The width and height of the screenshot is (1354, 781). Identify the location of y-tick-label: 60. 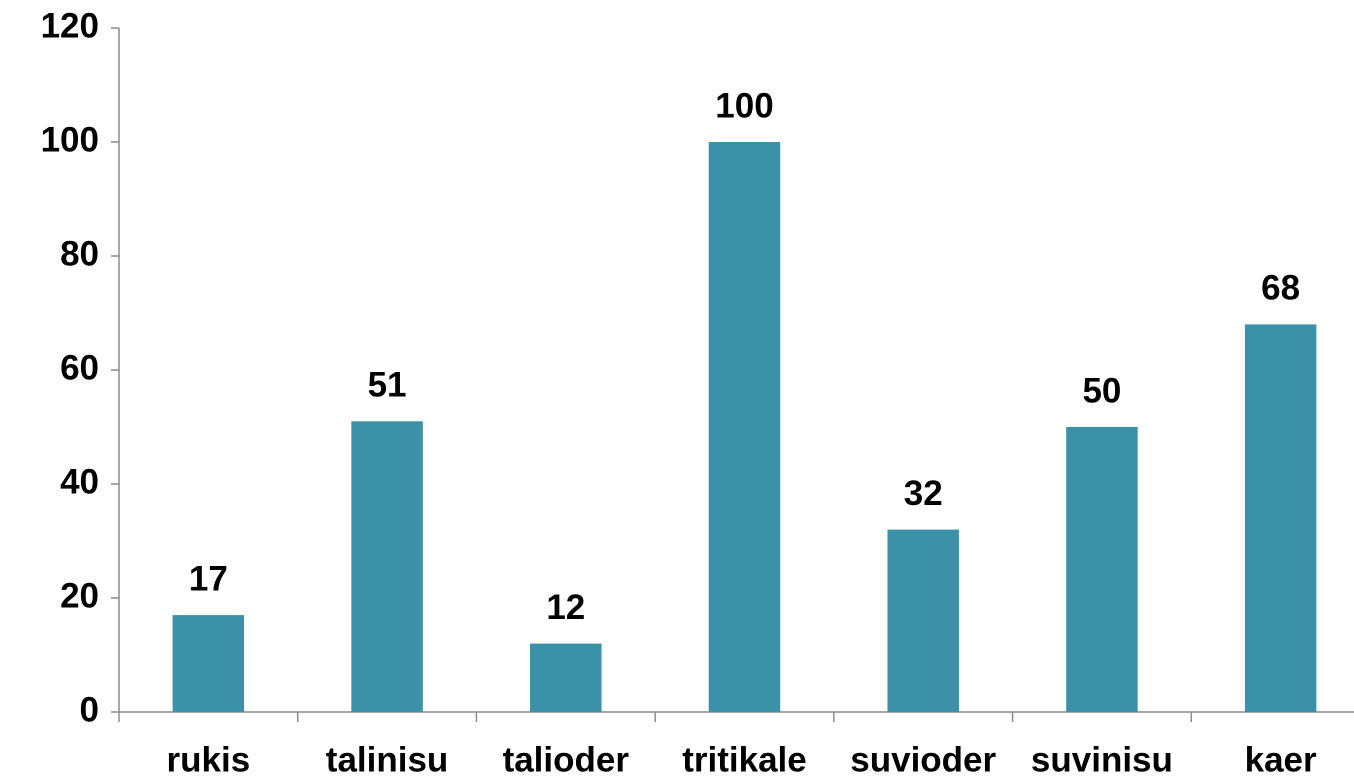
(79, 367).